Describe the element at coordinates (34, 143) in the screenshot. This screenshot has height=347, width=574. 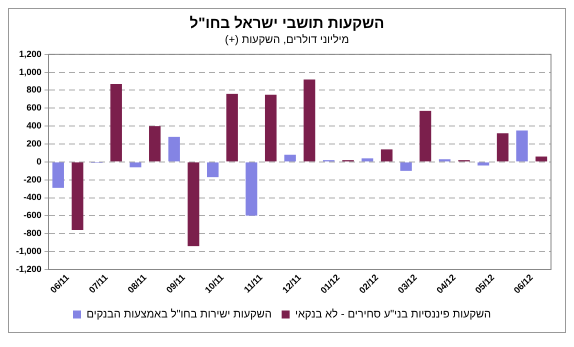
I see `y-tick-label: 200` at that location.